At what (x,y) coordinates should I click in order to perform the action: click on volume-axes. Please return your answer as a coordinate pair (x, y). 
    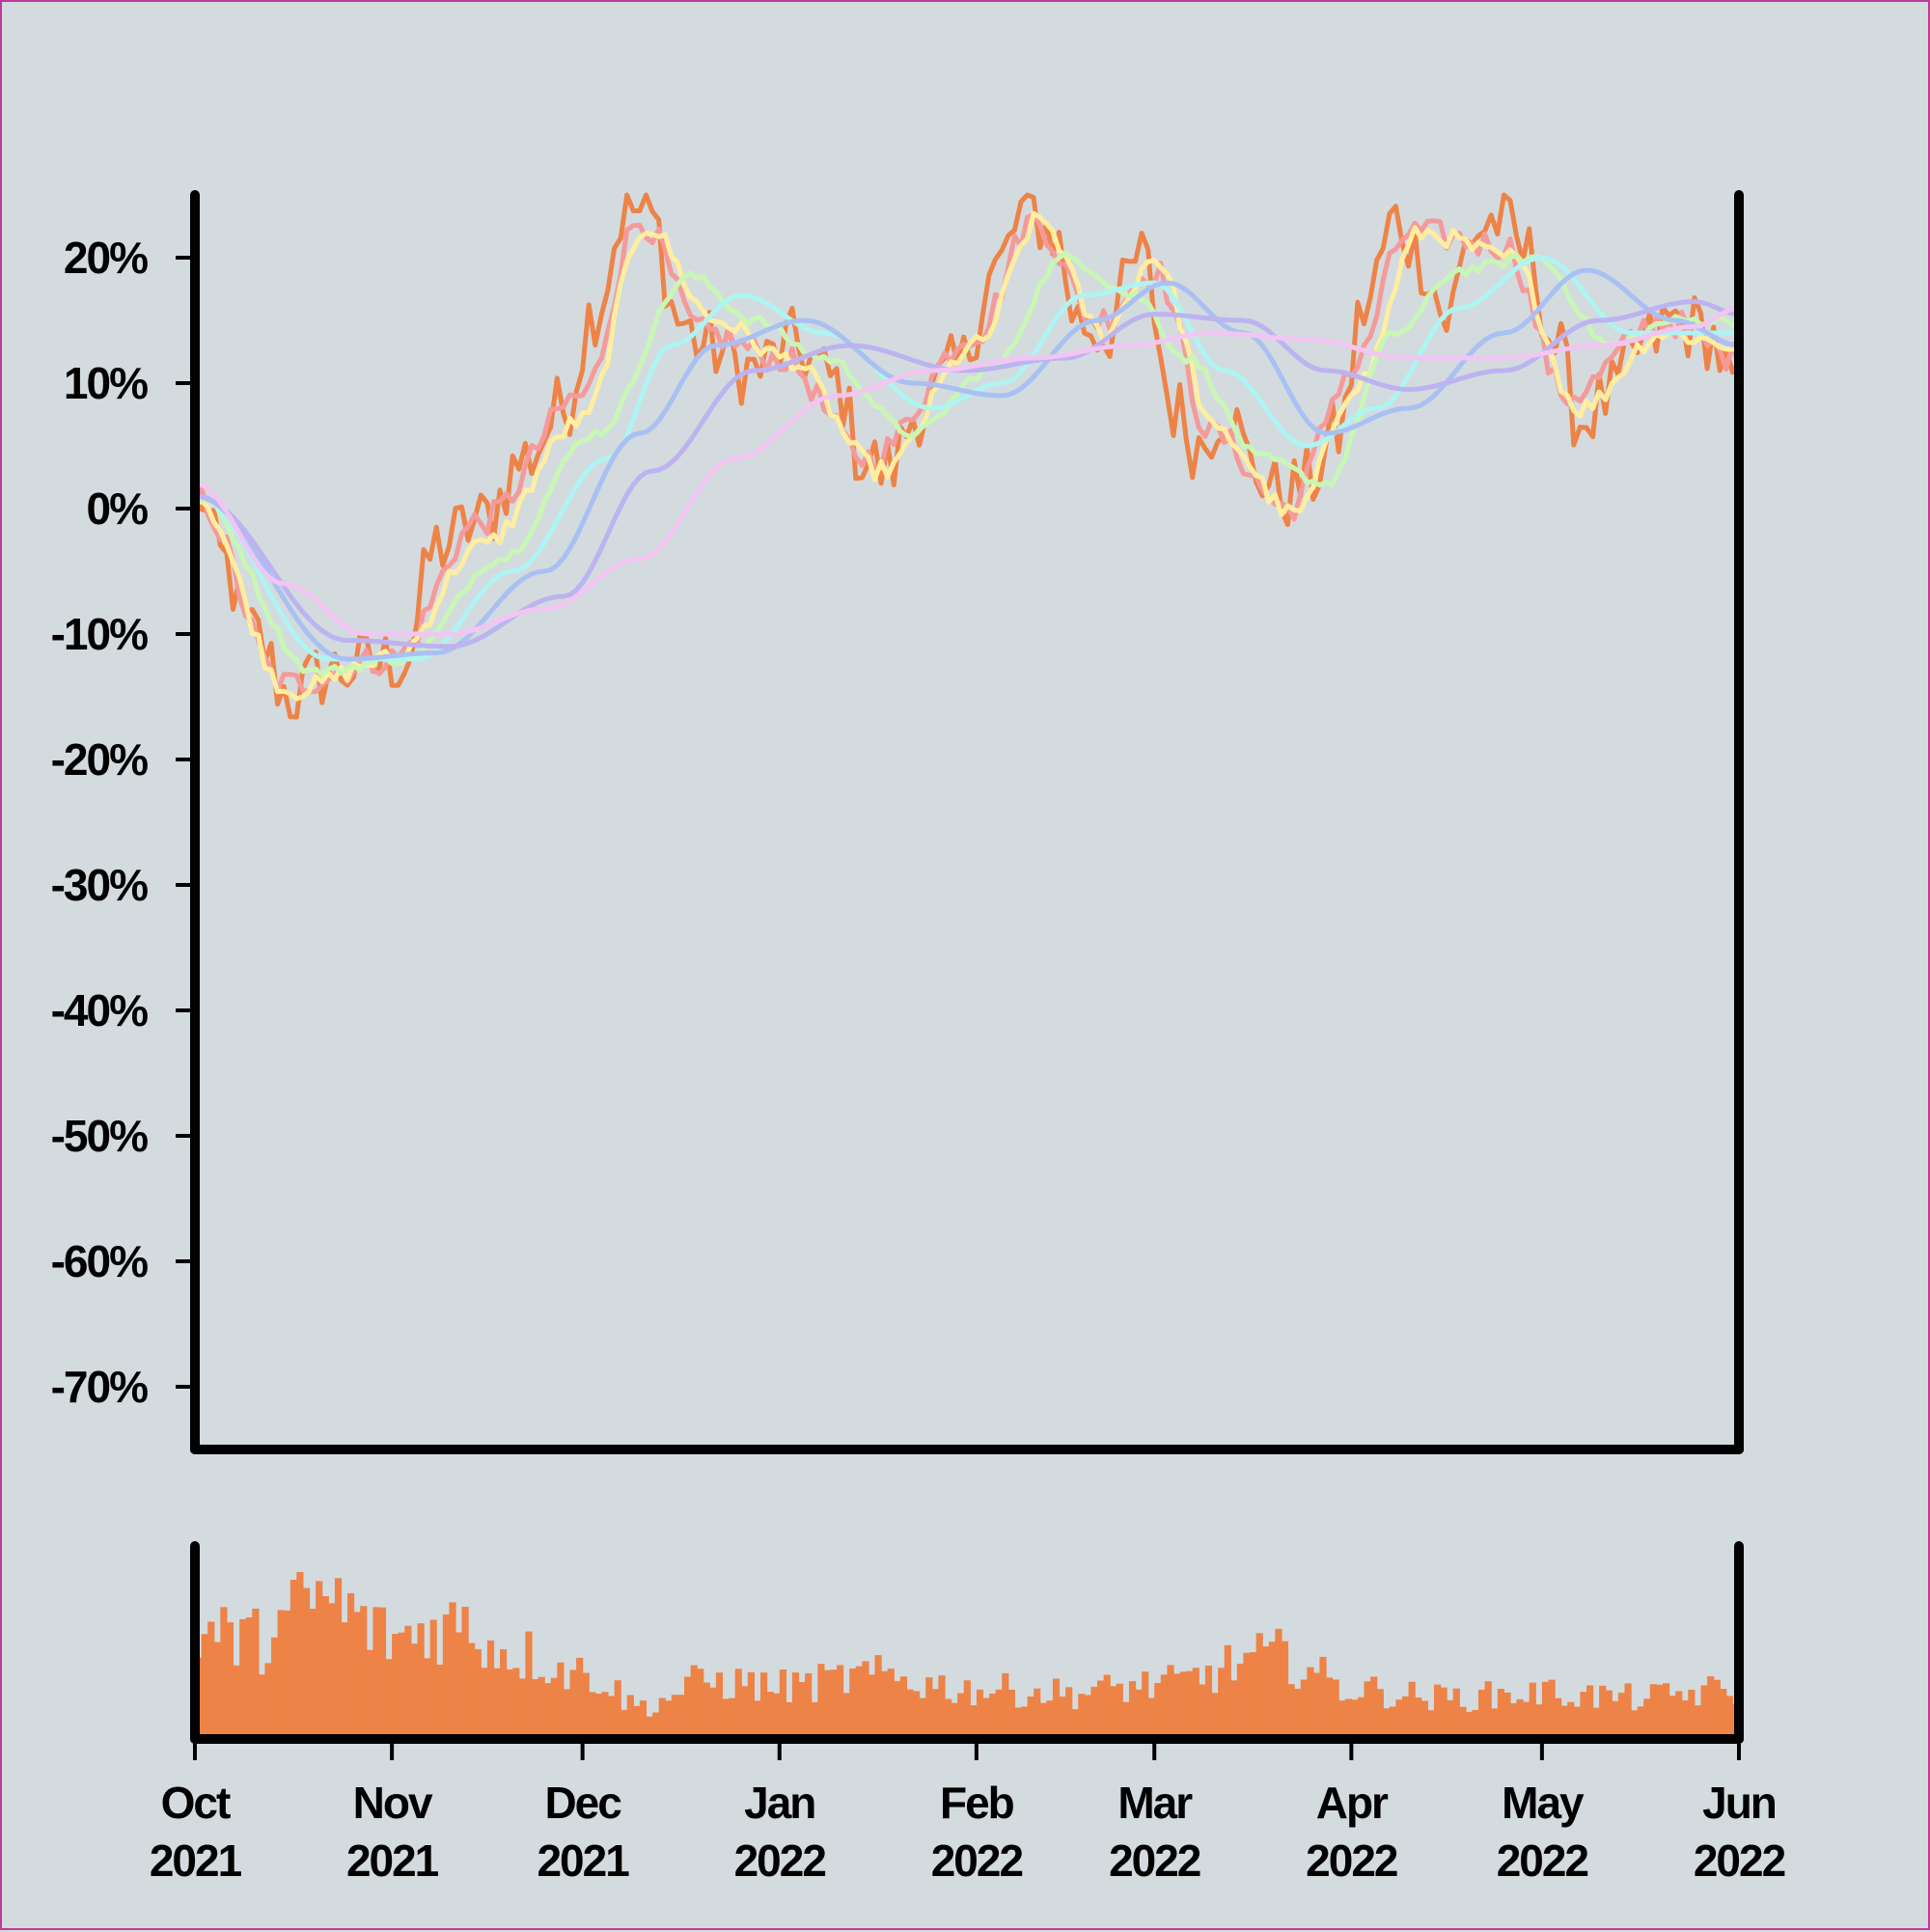
    Looking at the image, I should click on (967, 1642).